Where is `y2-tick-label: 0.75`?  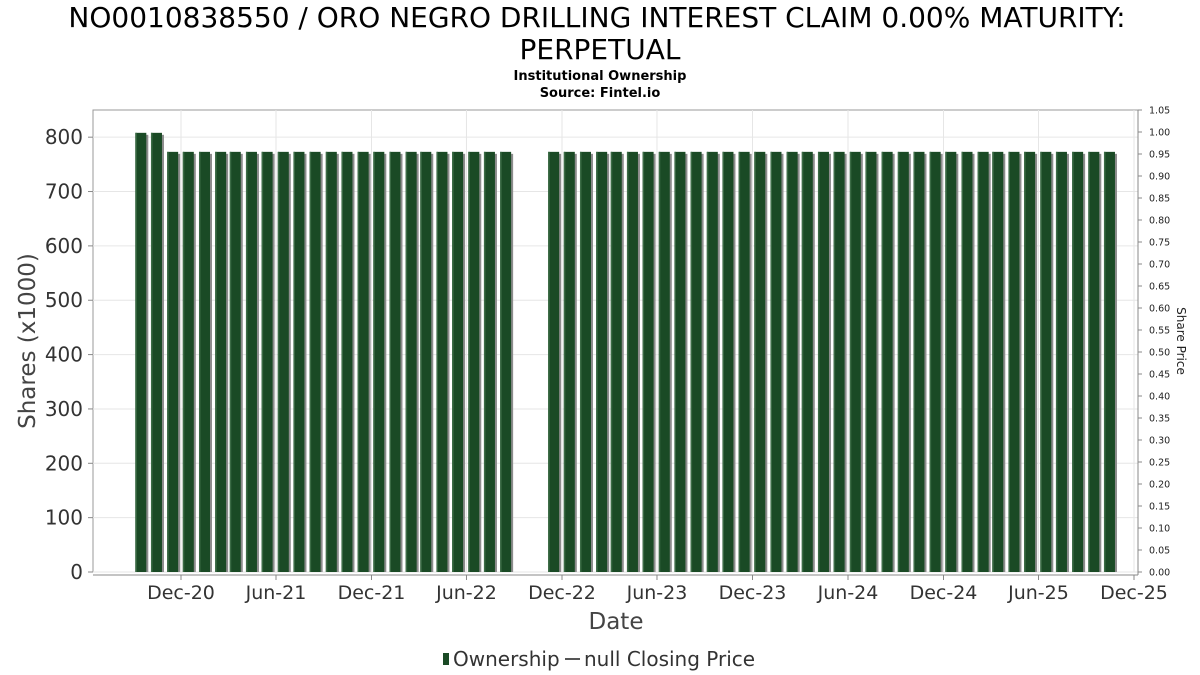
y2-tick-label: 0.75 is located at coordinates (1159, 243).